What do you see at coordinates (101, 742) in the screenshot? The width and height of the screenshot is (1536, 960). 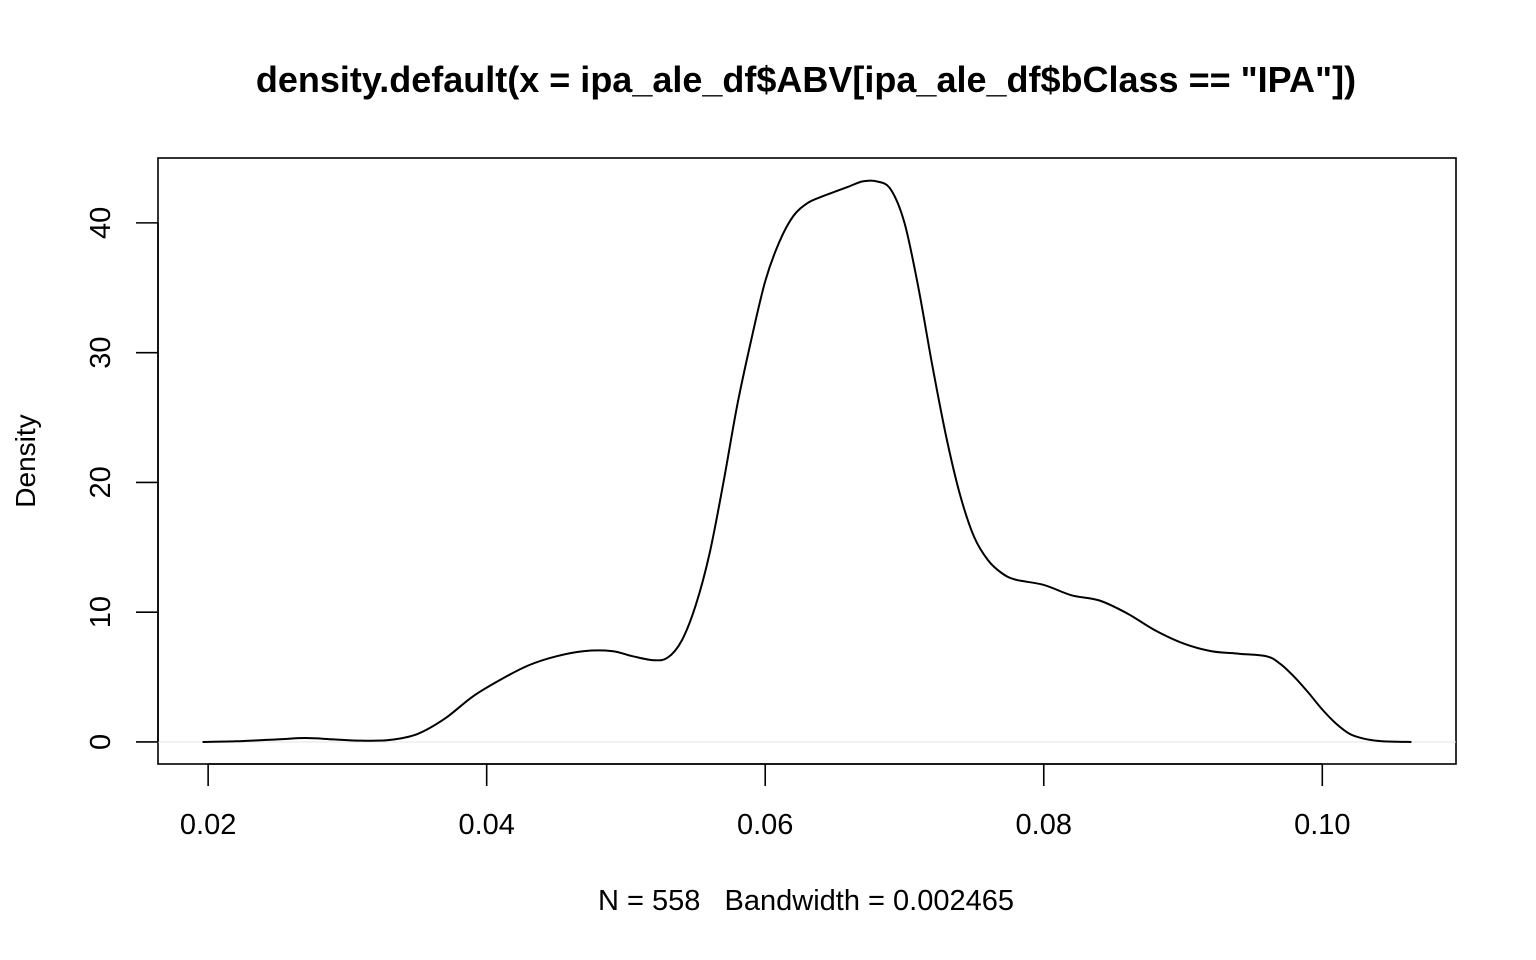 I see `y-tick-label: 0` at bounding box center [101, 742].